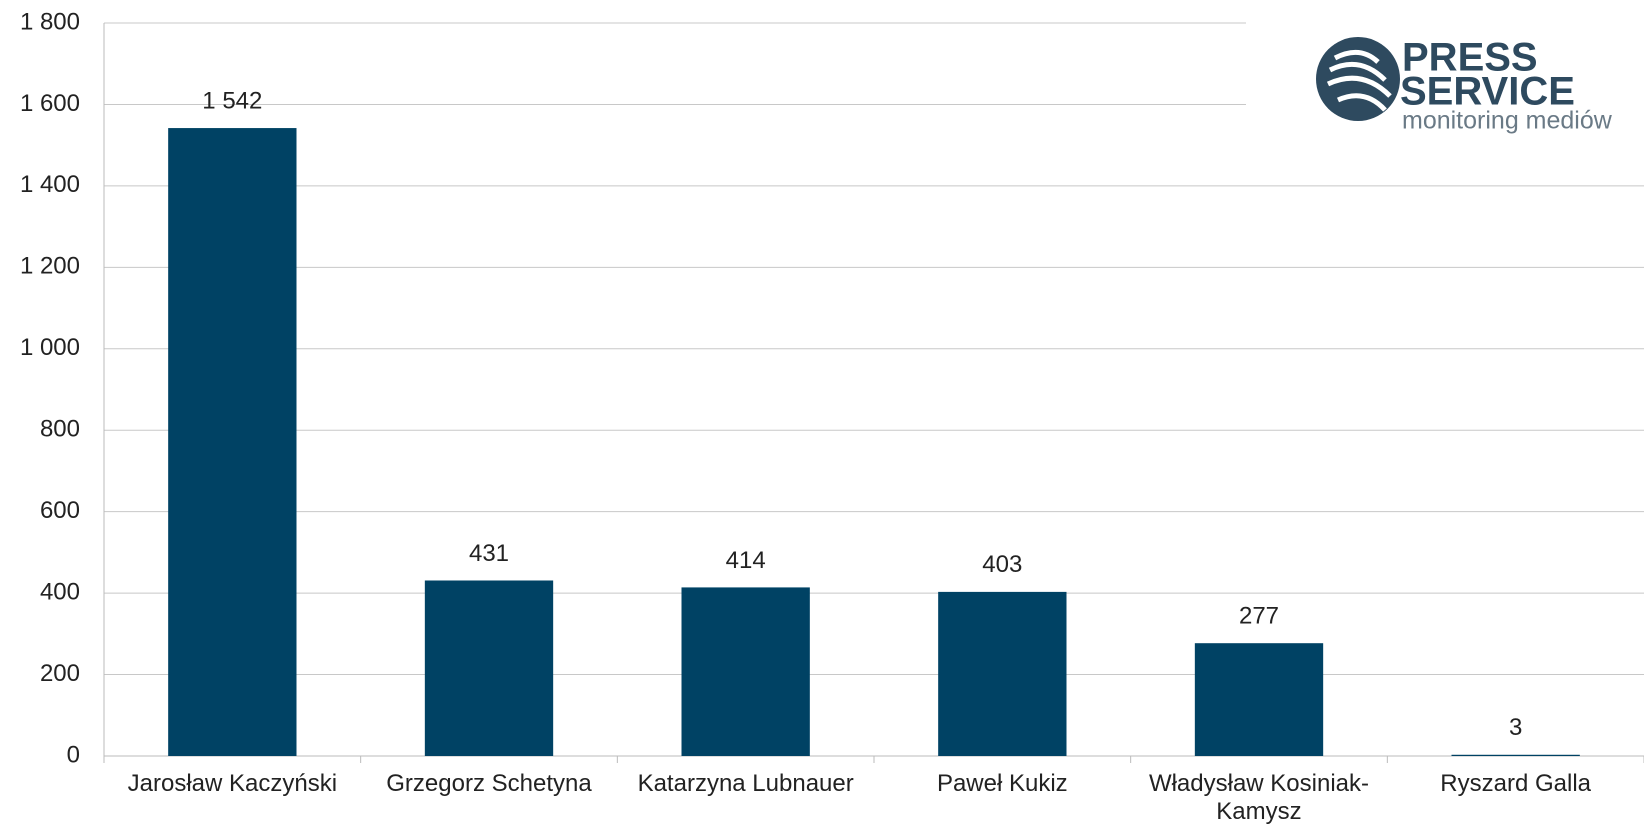 The height and width of the screenshot is (835, 1644). What do you see at coordinates (1259, 616) in the screenshot?
I see `data-label: 277` at bounding box center [1259, 616].